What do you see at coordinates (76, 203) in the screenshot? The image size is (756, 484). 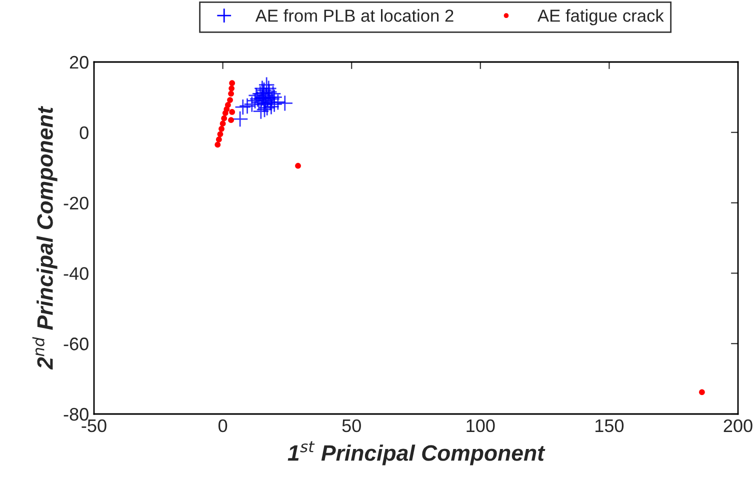 I see `y-tick-label: -20` at bounding box center [76, 203].